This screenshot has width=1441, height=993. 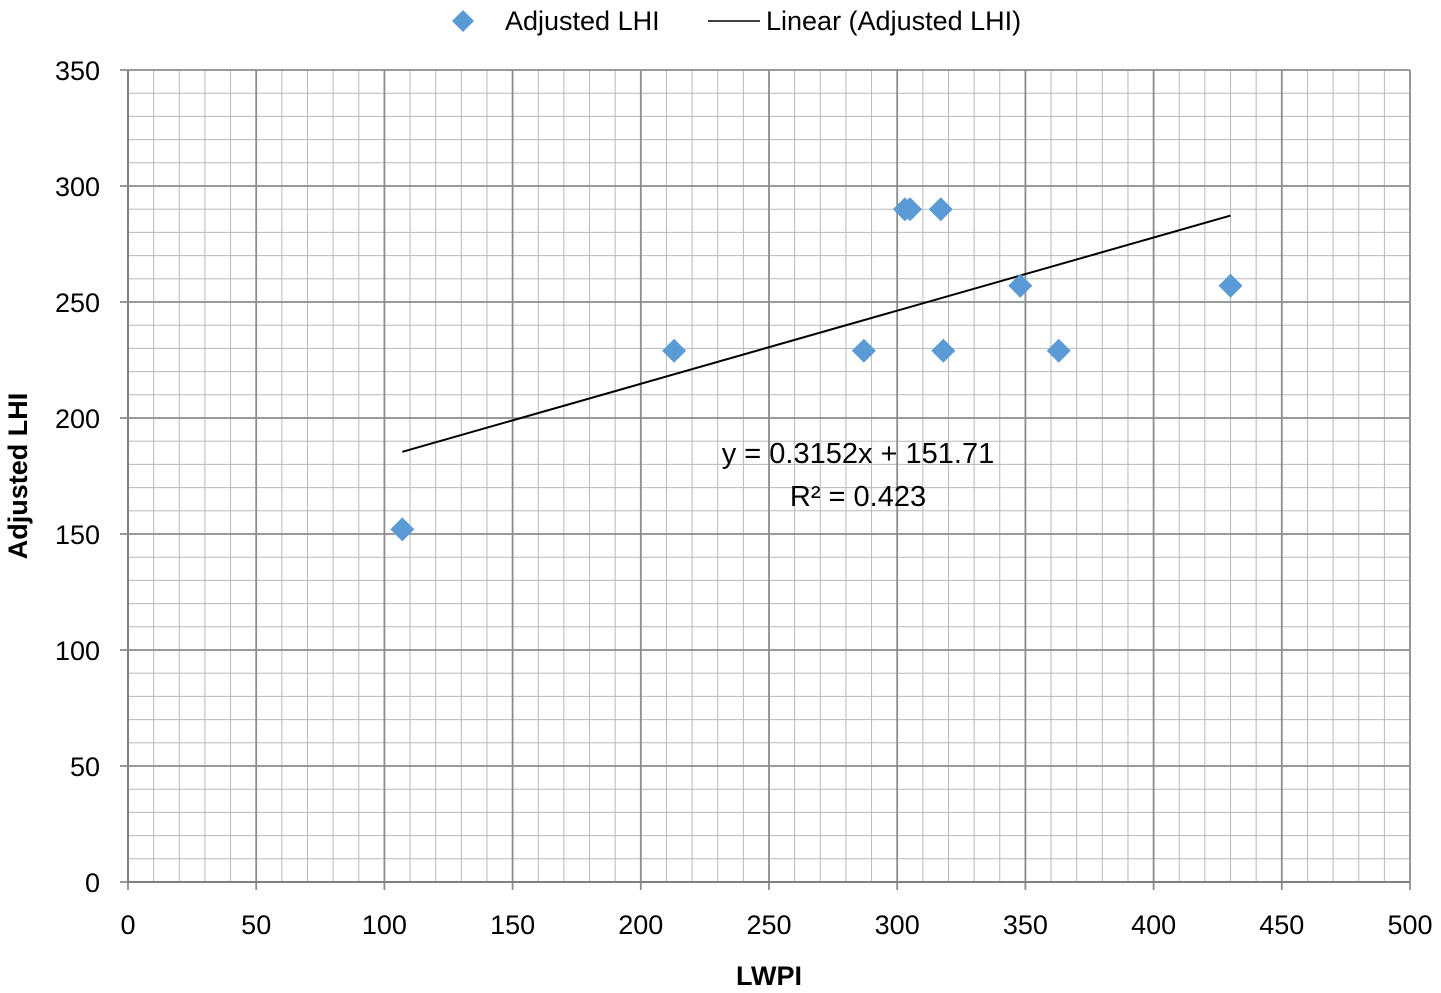 I want to click on y-tick-label: 350, so click(x=77, y=71).